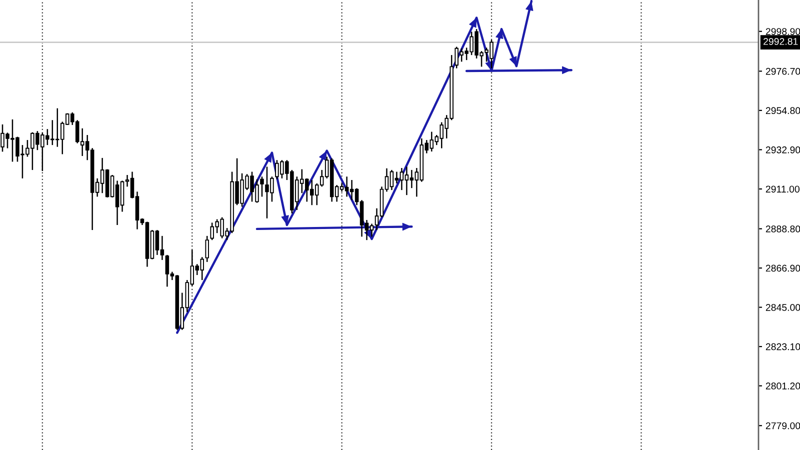 The width and height of the screenshot is (800, 450). Describe the element at coordinates (783, 386) in the screenshot. I see `y-tick-label: 2801.20` at that location.